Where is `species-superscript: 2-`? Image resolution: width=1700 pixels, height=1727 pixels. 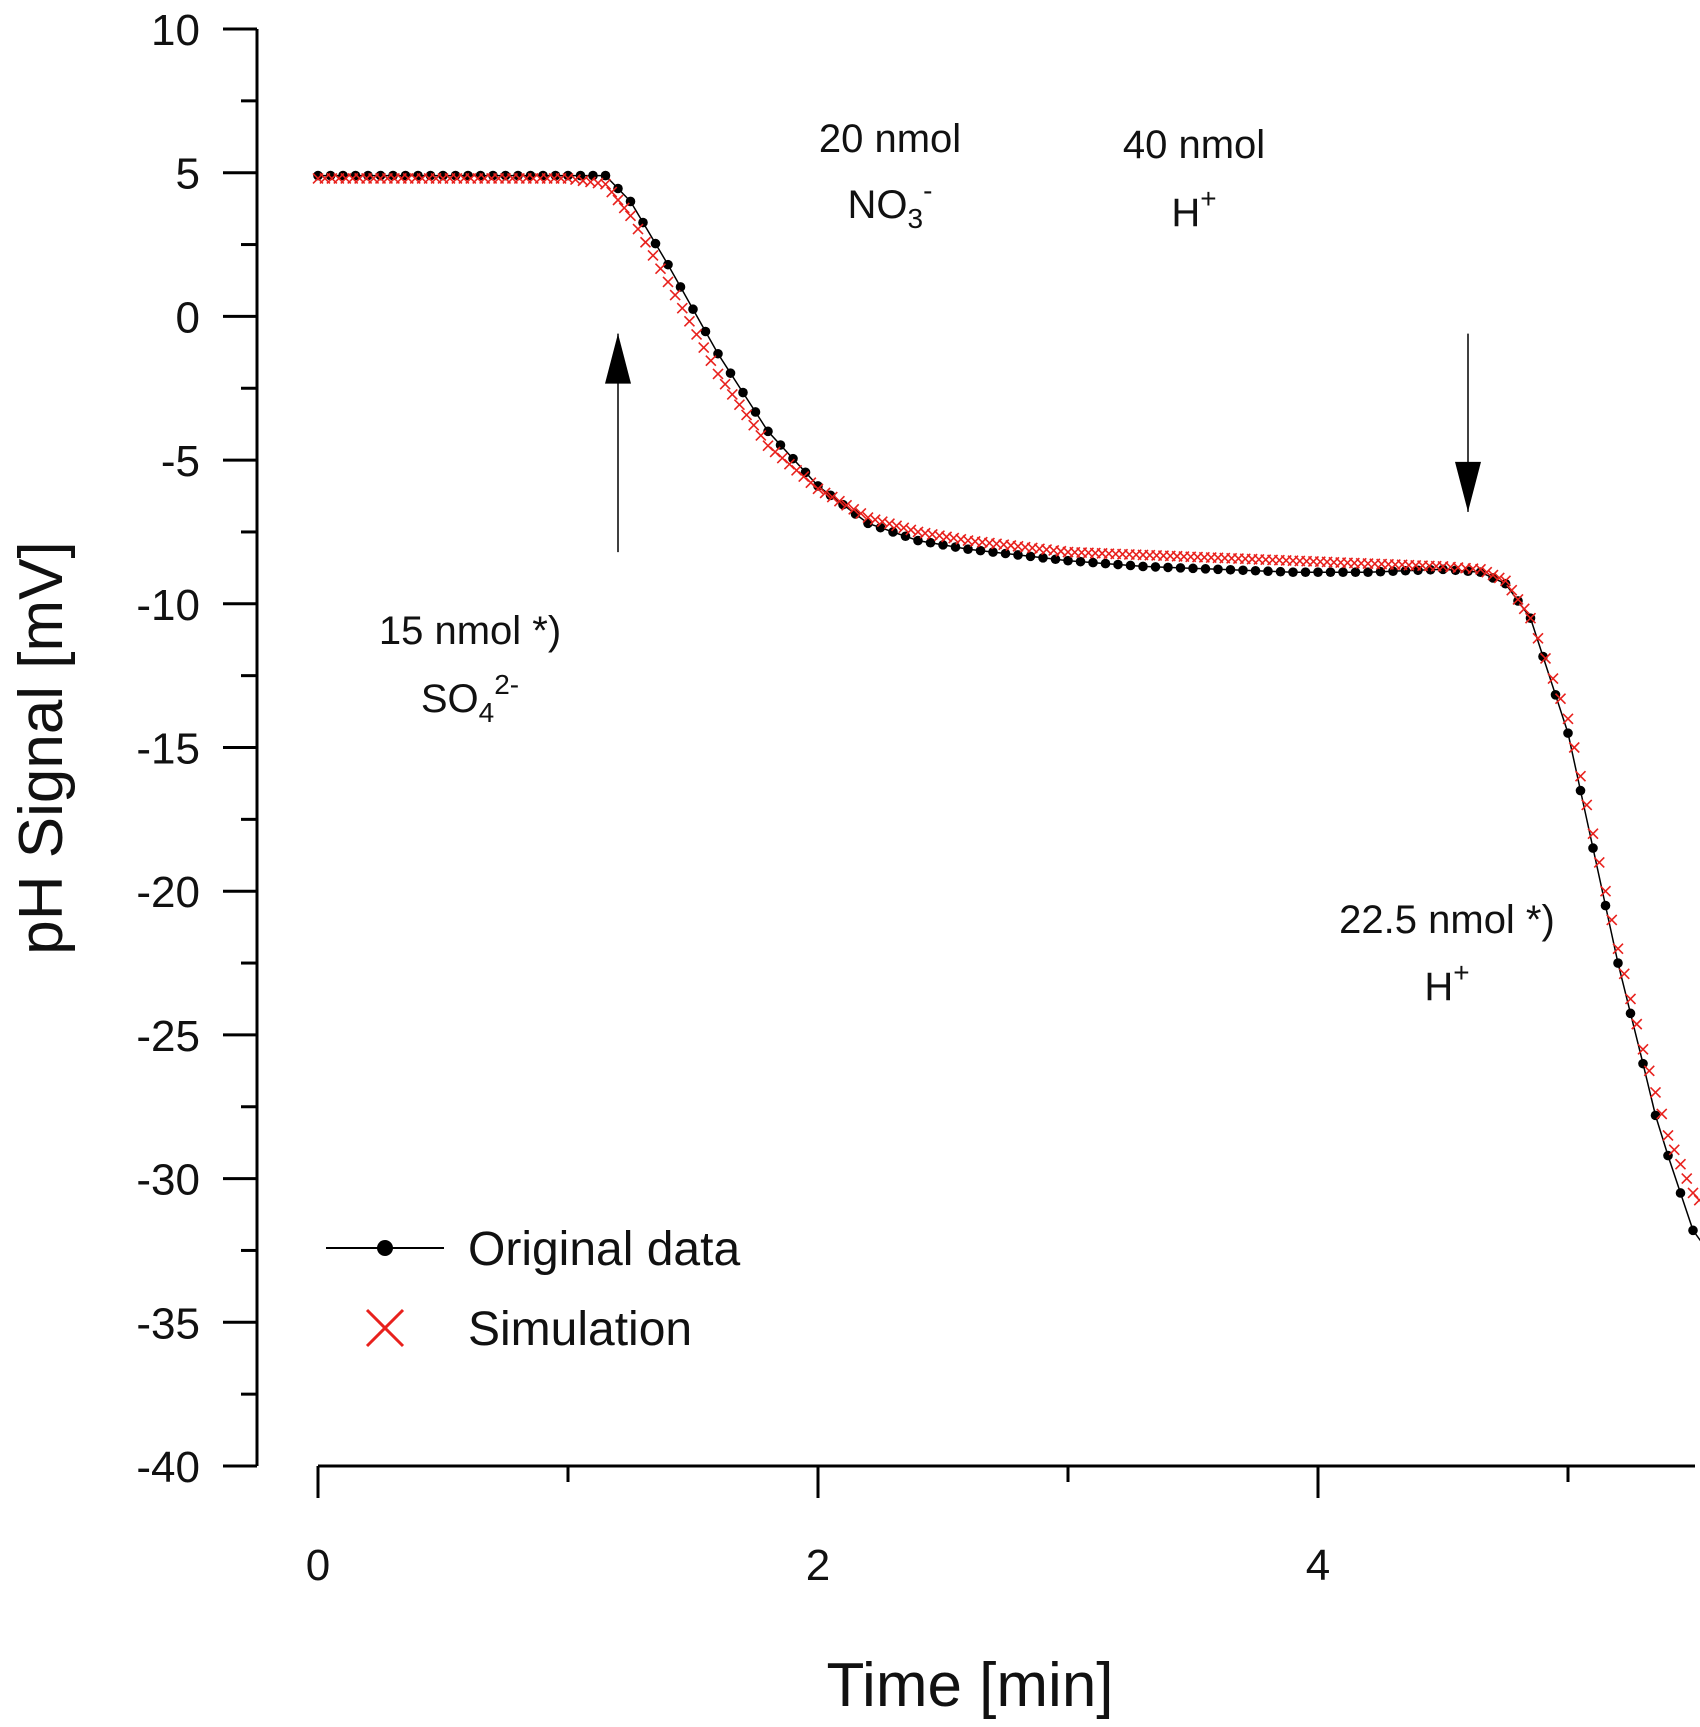 species-superscript: 2- is located at coordinates (506, 684).